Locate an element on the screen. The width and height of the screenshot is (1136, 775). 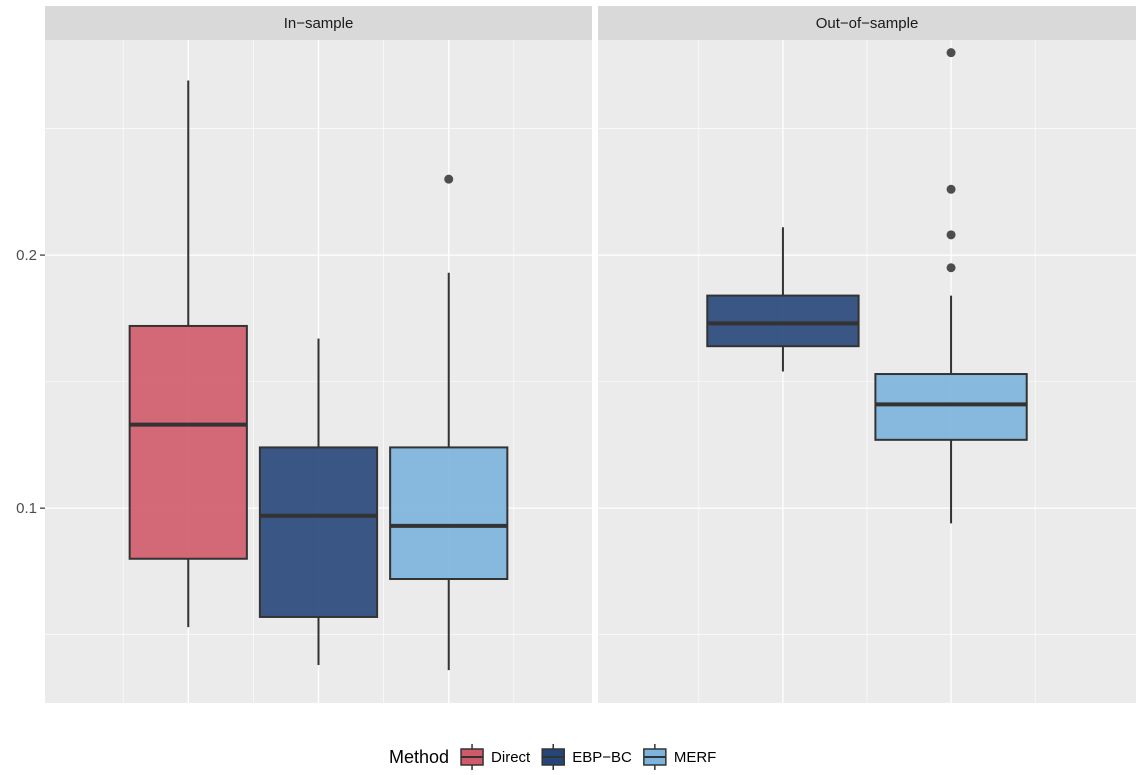
y-tick-label: 0.2 is located at coordinates (26, 255).